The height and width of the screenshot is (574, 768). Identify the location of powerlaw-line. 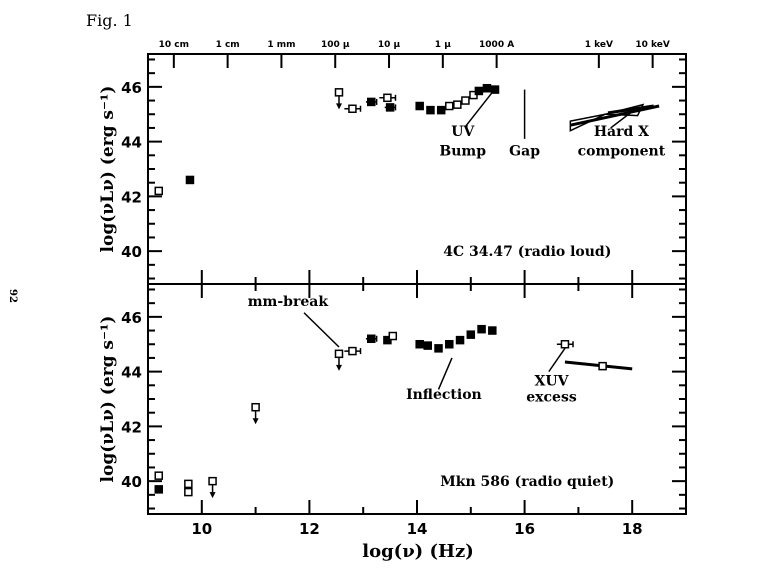
(615, 115).